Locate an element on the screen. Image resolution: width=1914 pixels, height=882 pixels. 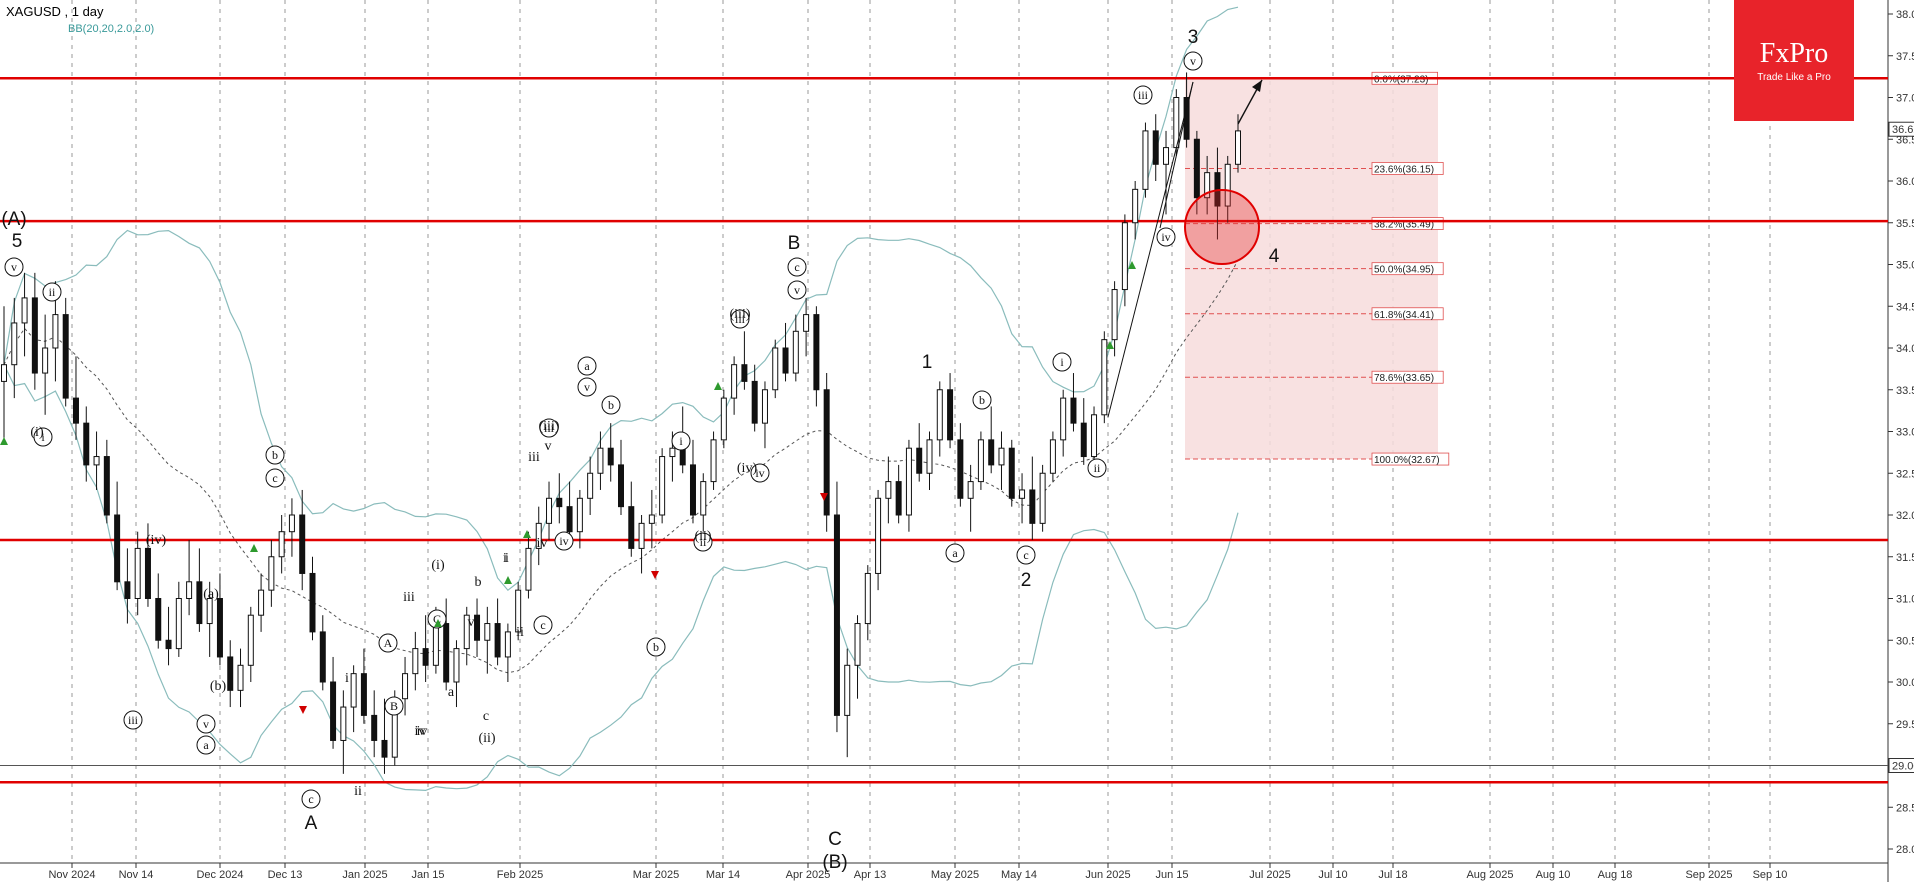
wave-label: (ii) is located at coordinates (702, 536).